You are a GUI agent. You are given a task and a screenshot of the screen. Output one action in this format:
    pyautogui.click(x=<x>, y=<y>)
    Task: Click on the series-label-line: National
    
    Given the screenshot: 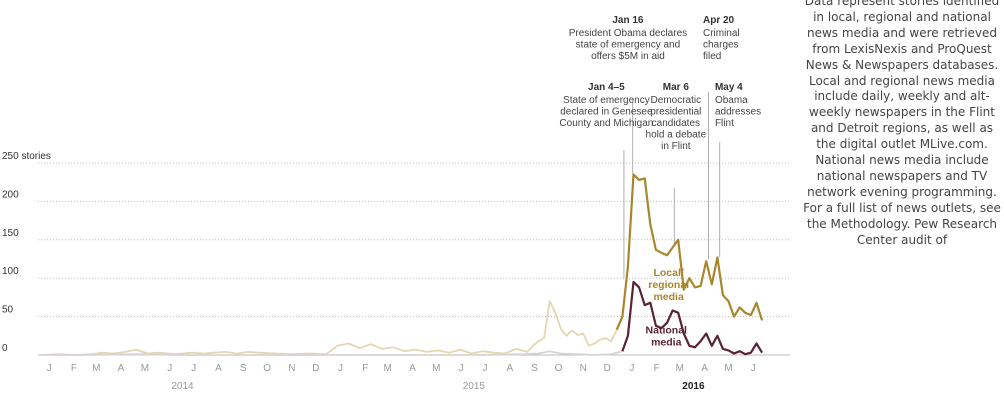 What is the action you would take?
    pyautogui.click(x=667, y=330)
    